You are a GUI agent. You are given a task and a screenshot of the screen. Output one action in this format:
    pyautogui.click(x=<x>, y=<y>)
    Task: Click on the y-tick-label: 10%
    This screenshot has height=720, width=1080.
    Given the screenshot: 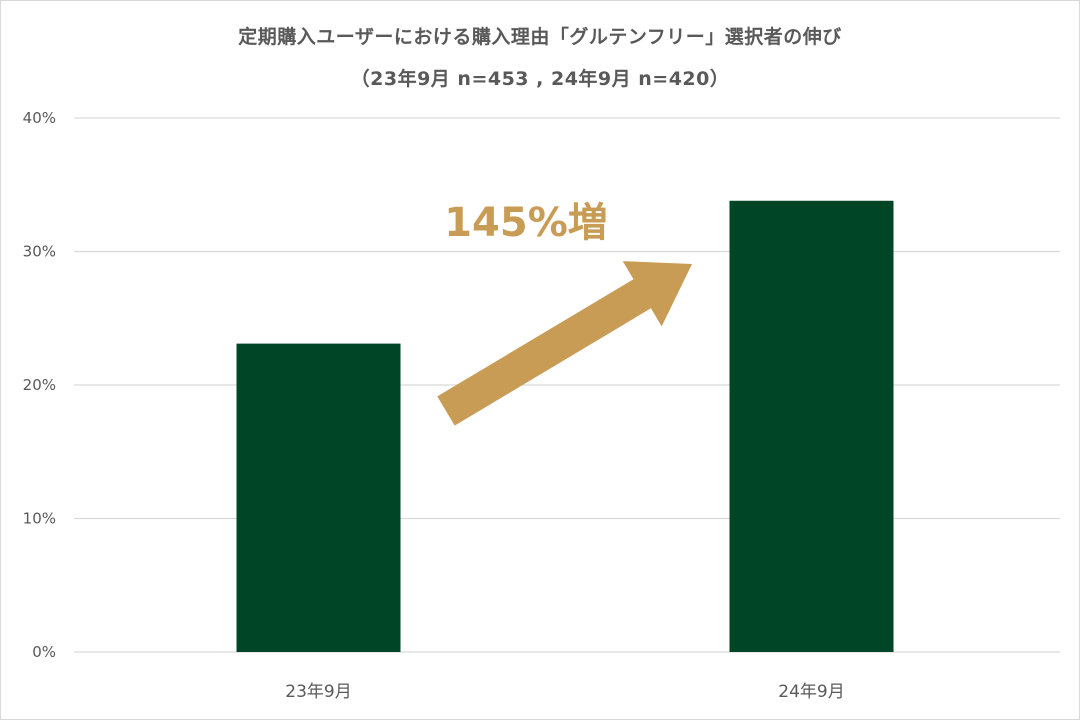 What is the action you would take?
    pyautogui.click(x=39, y=519)
    